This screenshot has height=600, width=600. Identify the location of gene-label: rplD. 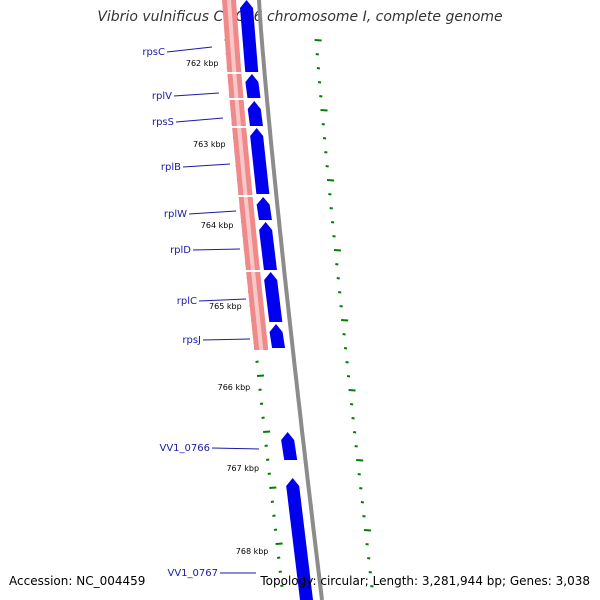
(180, 250).